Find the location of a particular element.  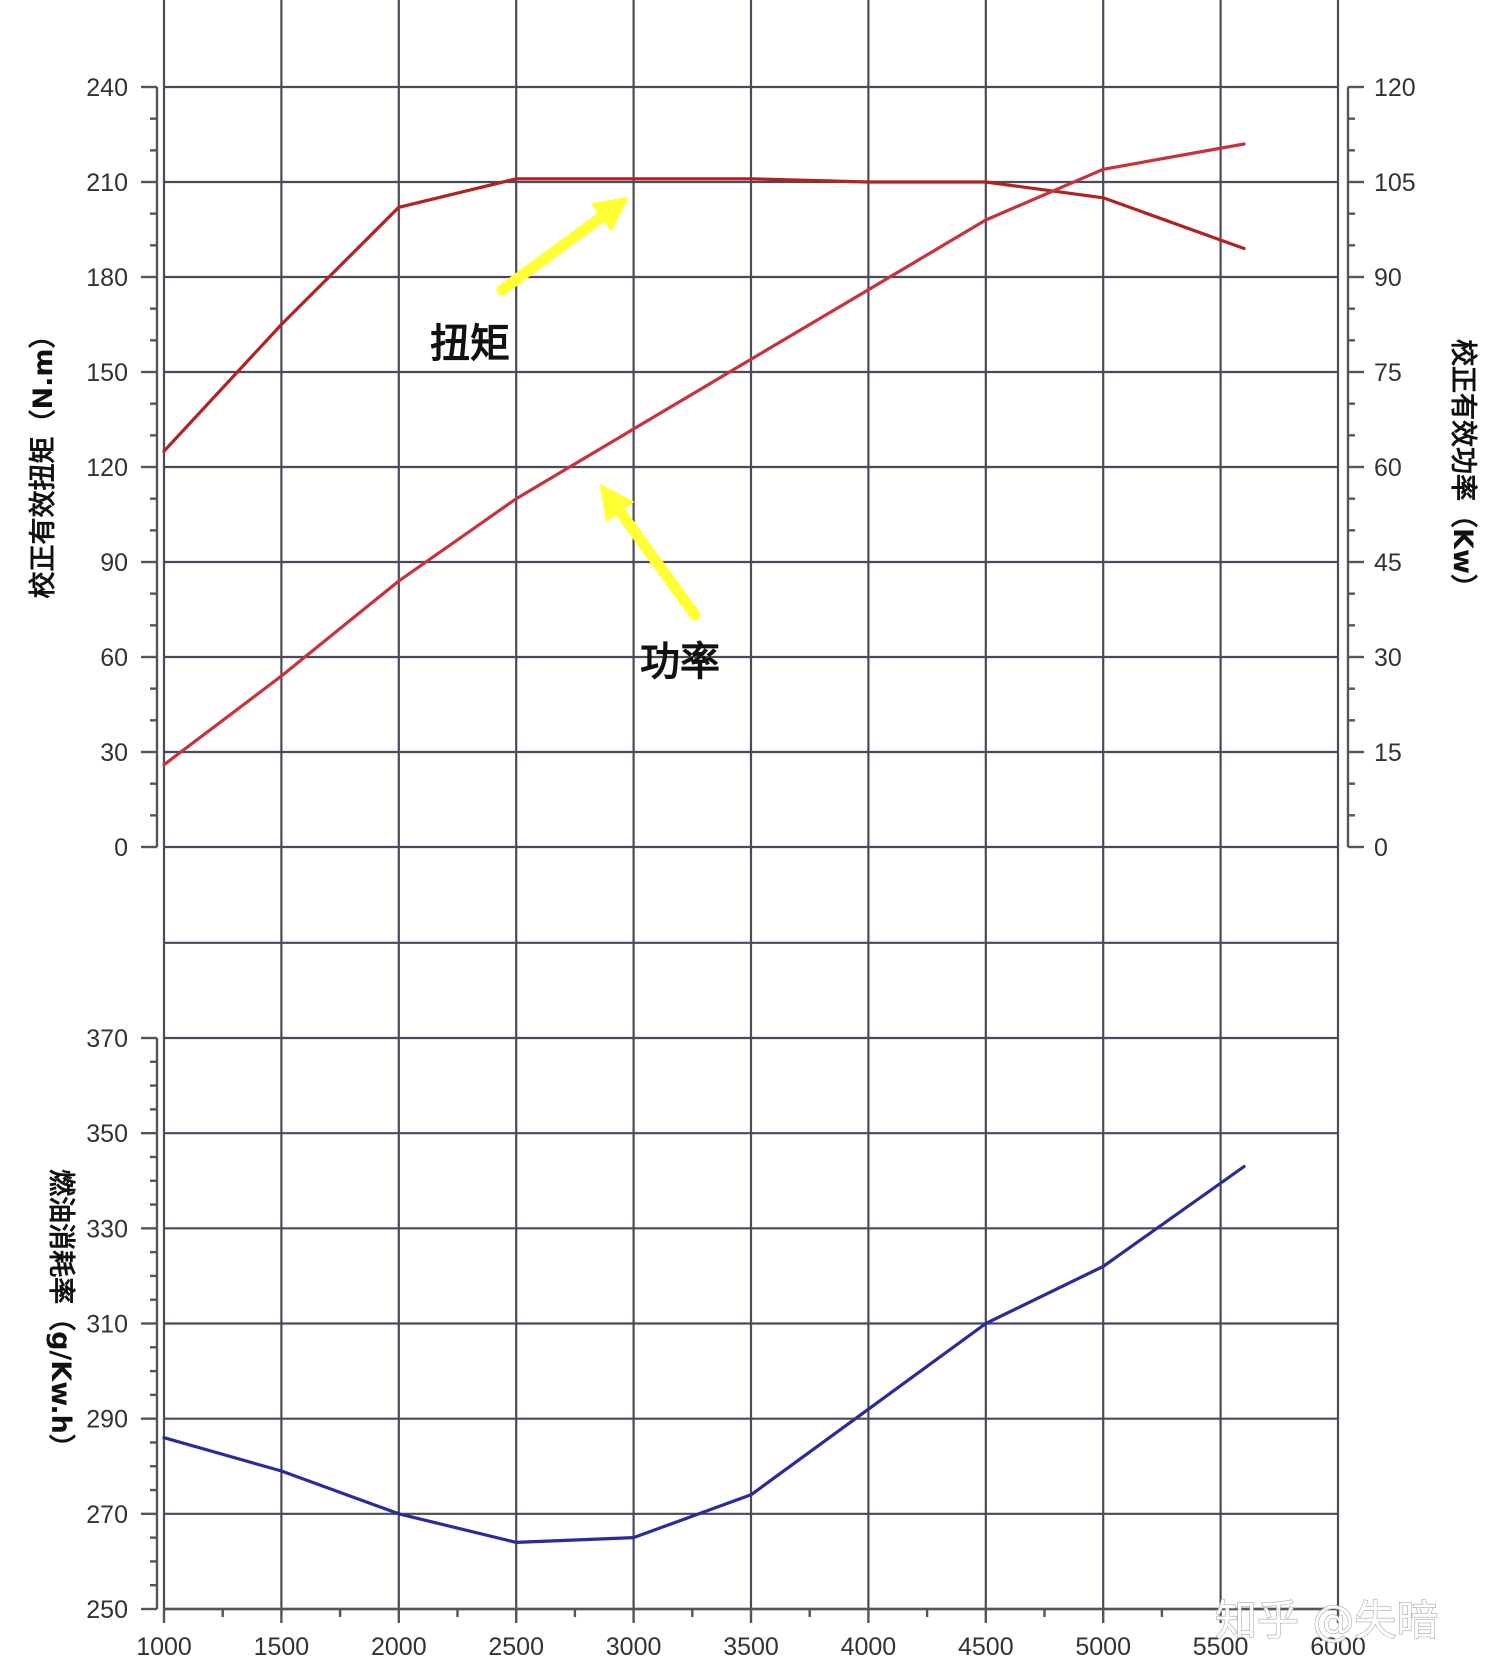

right-tick-label: 30 is located at coordinates (1388, 658).